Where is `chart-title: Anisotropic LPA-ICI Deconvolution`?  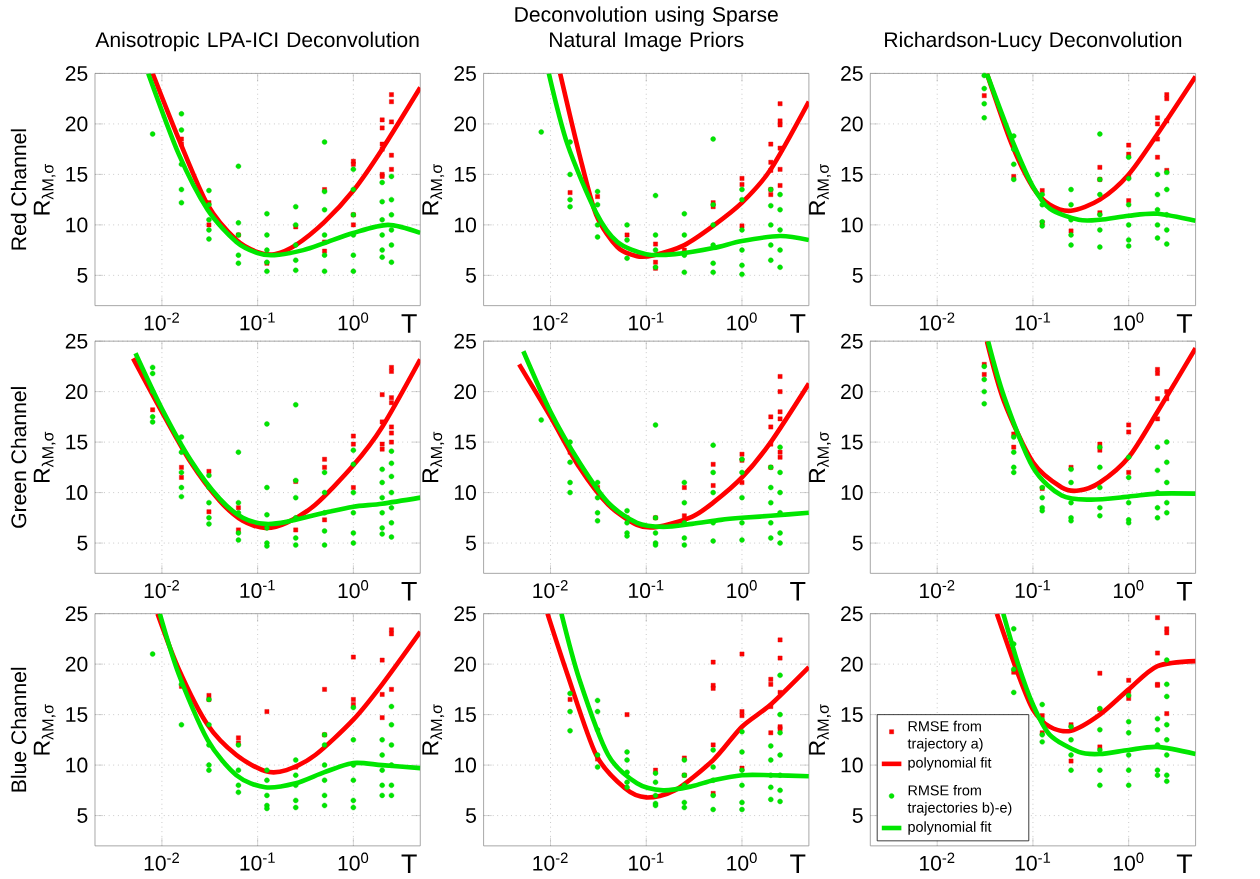 chart-title: Anisotropic LPA-ICI Deconvolution is located at coordinates (257, 41).